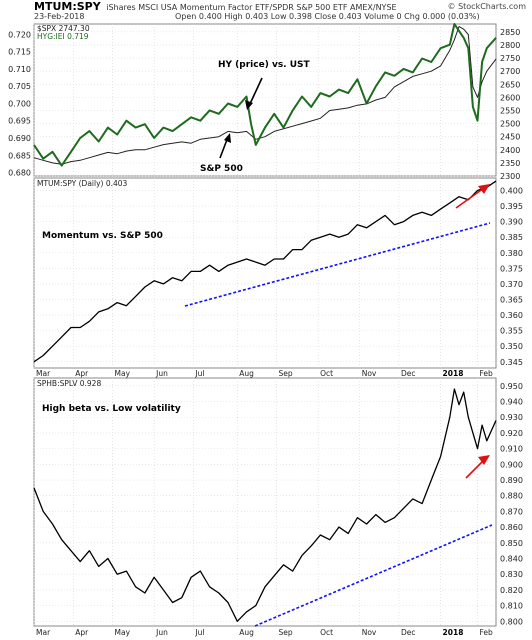 Image resolution: width=532 pixels, height=640 pixels. Describe the element at coordinates (511, 511) in the screenshot. I see `right-tick-label: 0.870` at that location.